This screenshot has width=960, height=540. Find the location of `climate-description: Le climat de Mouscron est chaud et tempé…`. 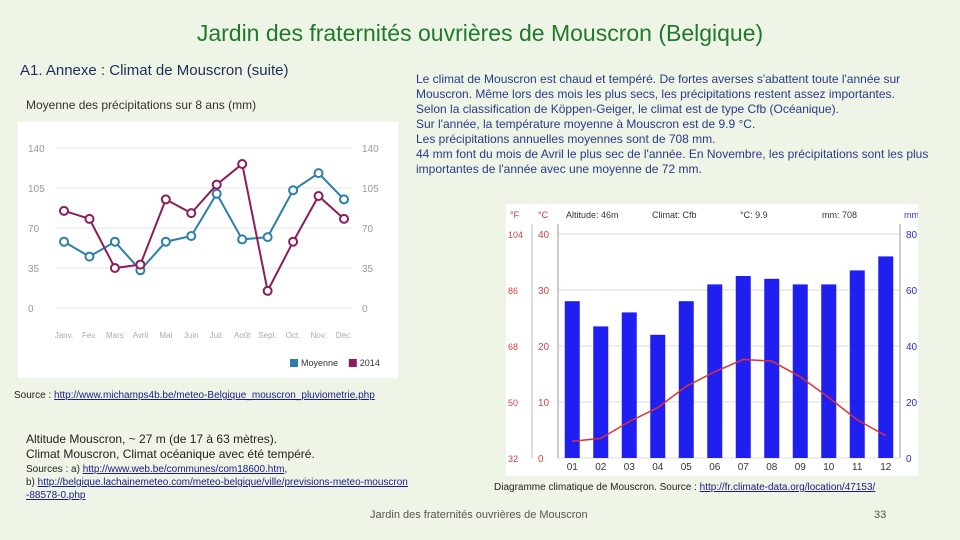

climate-description: Le climat de Mouscron est chaud et tempé… is located at coordinates (681, 124).